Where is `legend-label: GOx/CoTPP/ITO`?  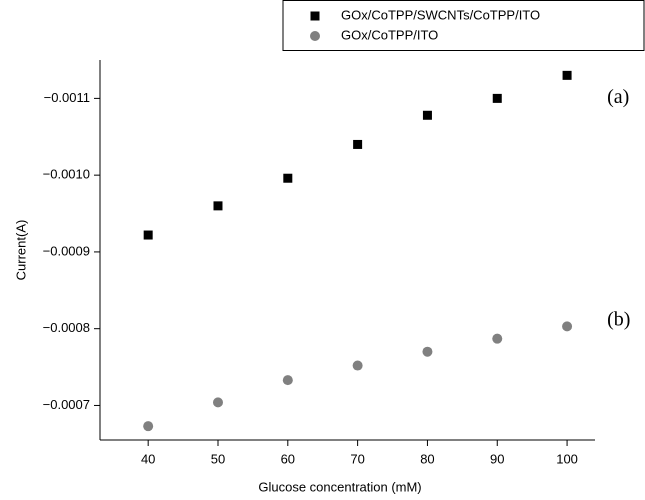
legend-label: GOx/CoTPP/ITO is located at coordinates (389, 34).